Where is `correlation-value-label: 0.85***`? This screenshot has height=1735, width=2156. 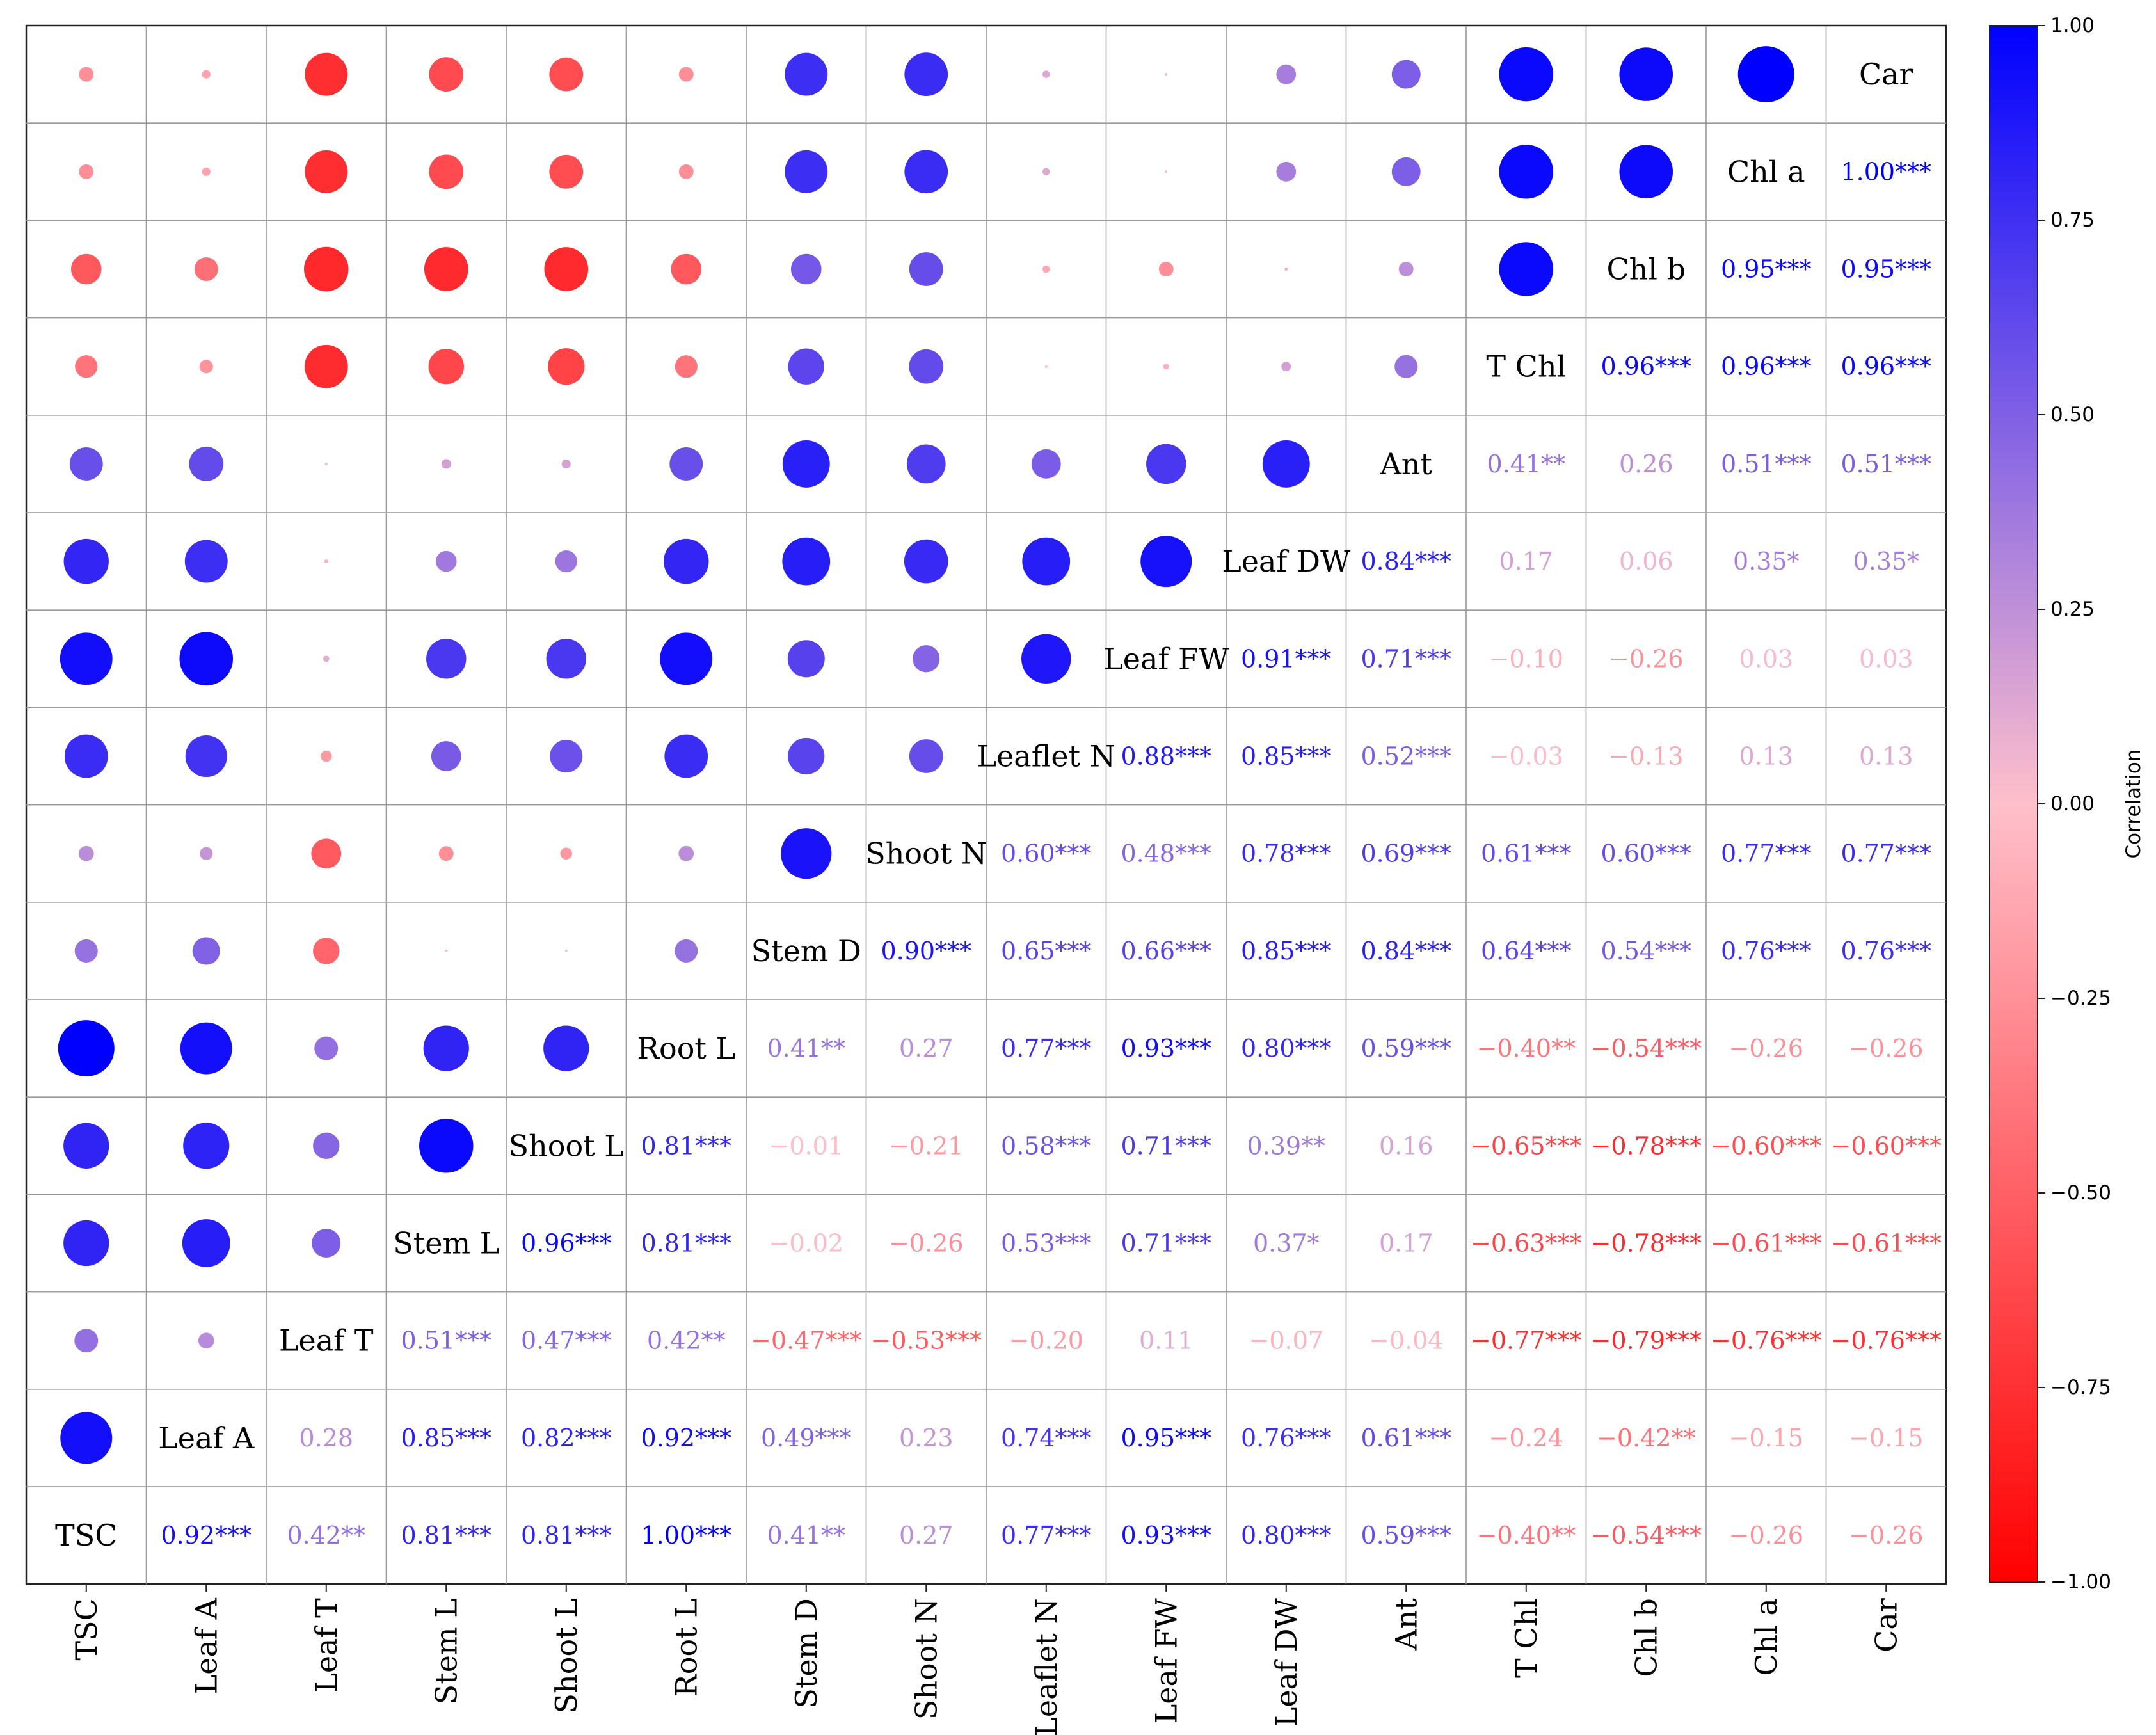 correlation-value-label: 0.85*** is located at coordinates (1286, 951).